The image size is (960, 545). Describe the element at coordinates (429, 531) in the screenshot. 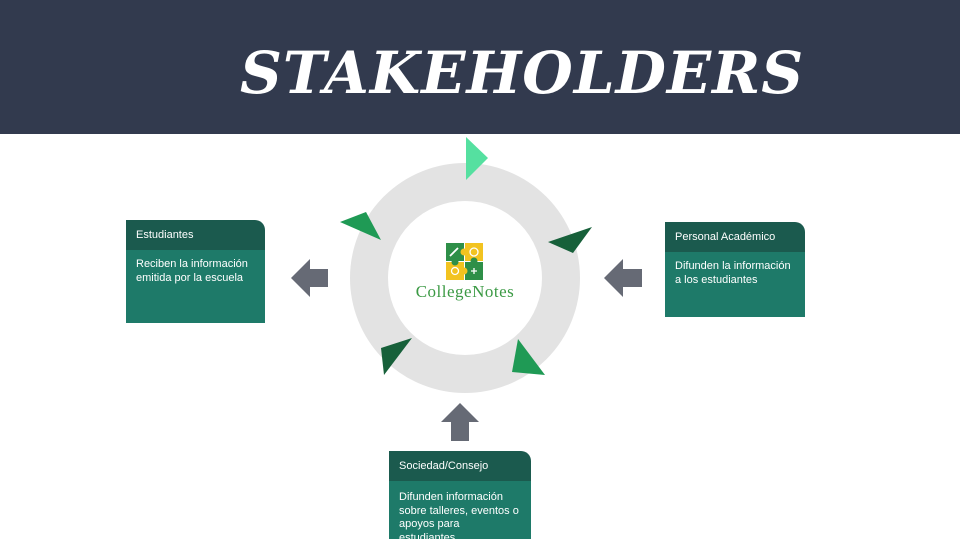

I see `description-line: apoyos para estudiantes.` at that location.